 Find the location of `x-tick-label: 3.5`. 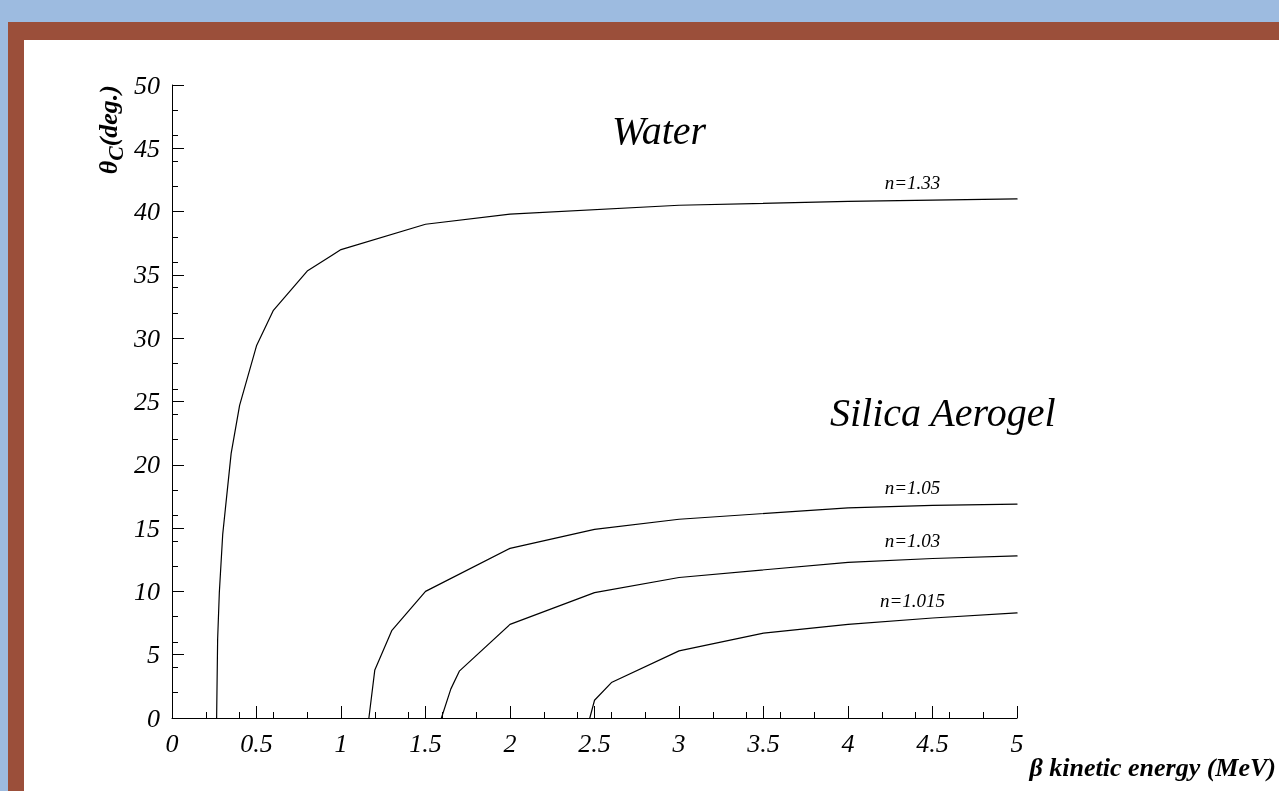

x-tick-label: 3.5 is located at coordinates (763, 743).